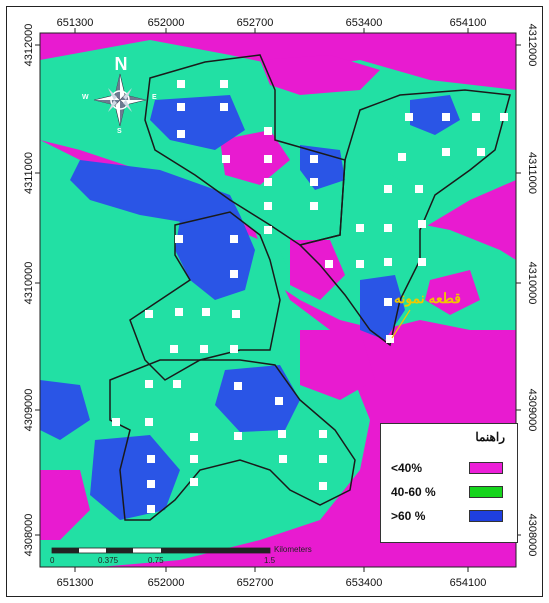  Describe the element at coordinates (486, 468) in the screenshot. I see `legend-swatch-low` at that location.